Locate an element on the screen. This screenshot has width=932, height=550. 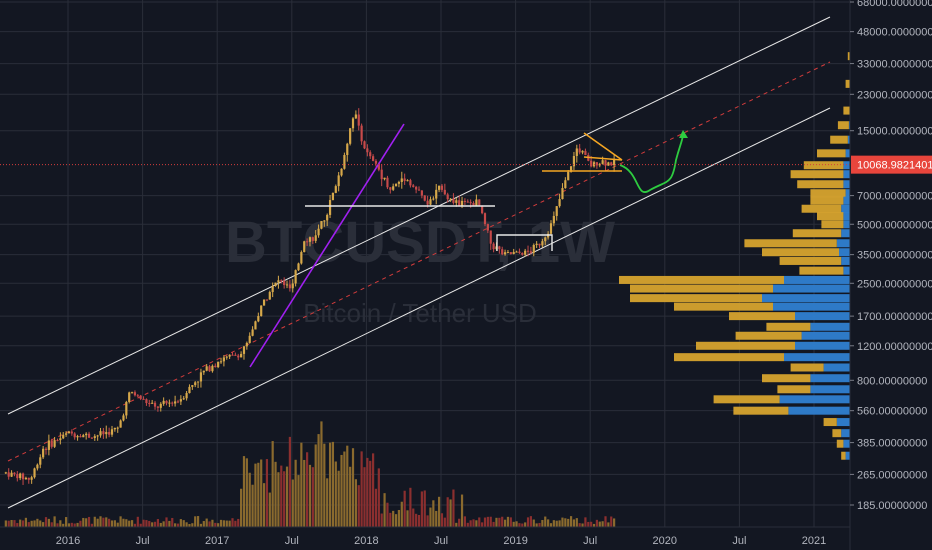
last-price-label: 10068.98214015 is located at coordinates (894, 166).